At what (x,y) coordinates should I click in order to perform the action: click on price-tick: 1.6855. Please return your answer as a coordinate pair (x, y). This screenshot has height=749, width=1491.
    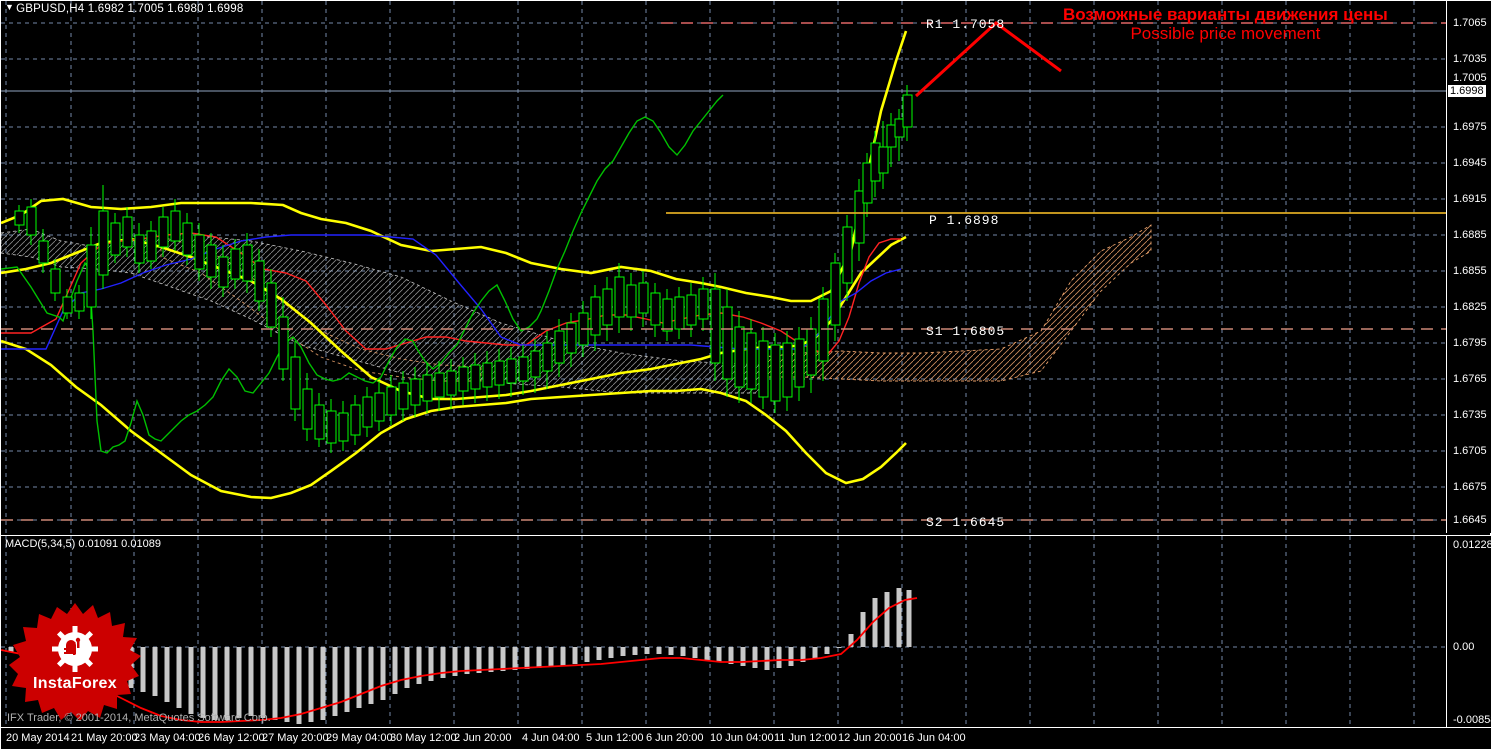
    Looking at the image, I should click on (1470, 271).